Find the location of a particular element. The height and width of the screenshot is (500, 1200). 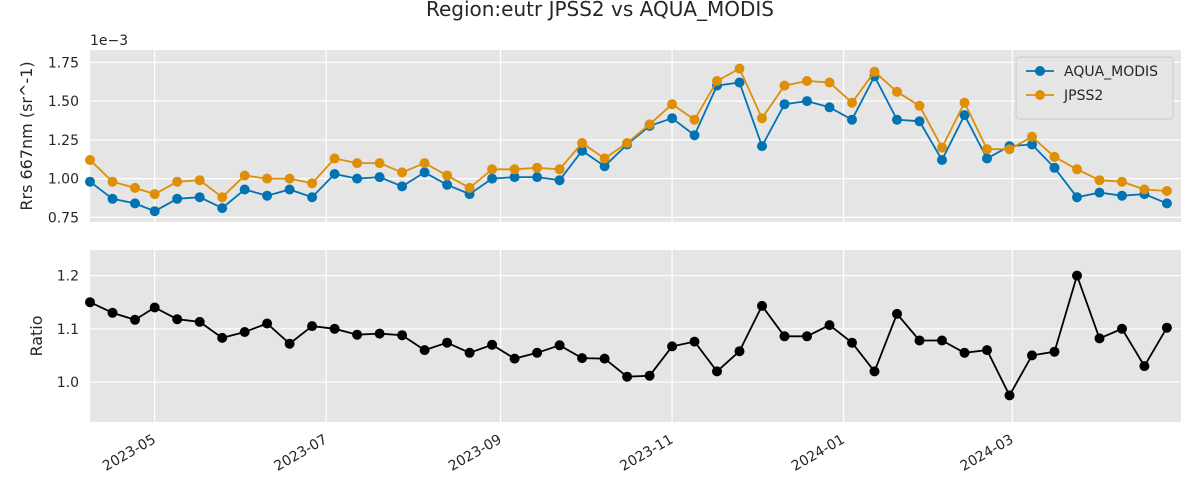

x-tick-label: 2023-11 is located at coordinates (646, 453).